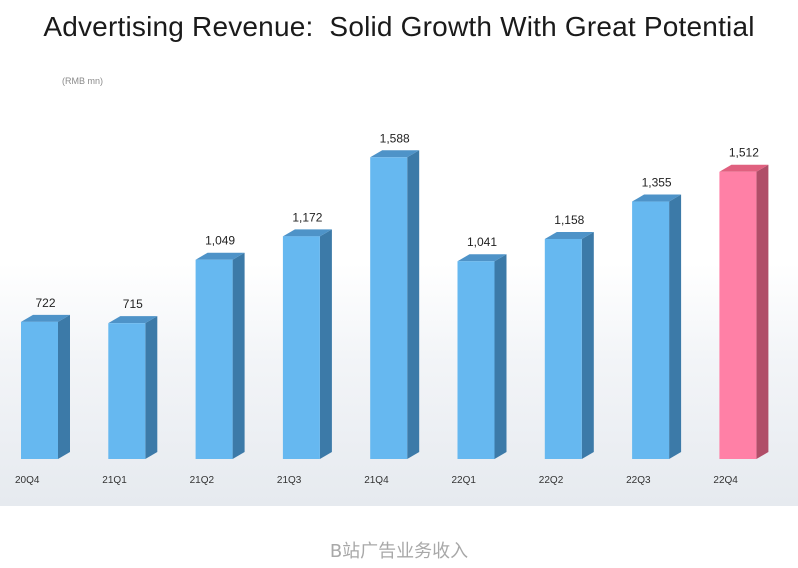  What do you see at coordinates (27, 480) in the screenshot?
I see `x-tick-label: 20Q4` at bounding box center [27, 480].